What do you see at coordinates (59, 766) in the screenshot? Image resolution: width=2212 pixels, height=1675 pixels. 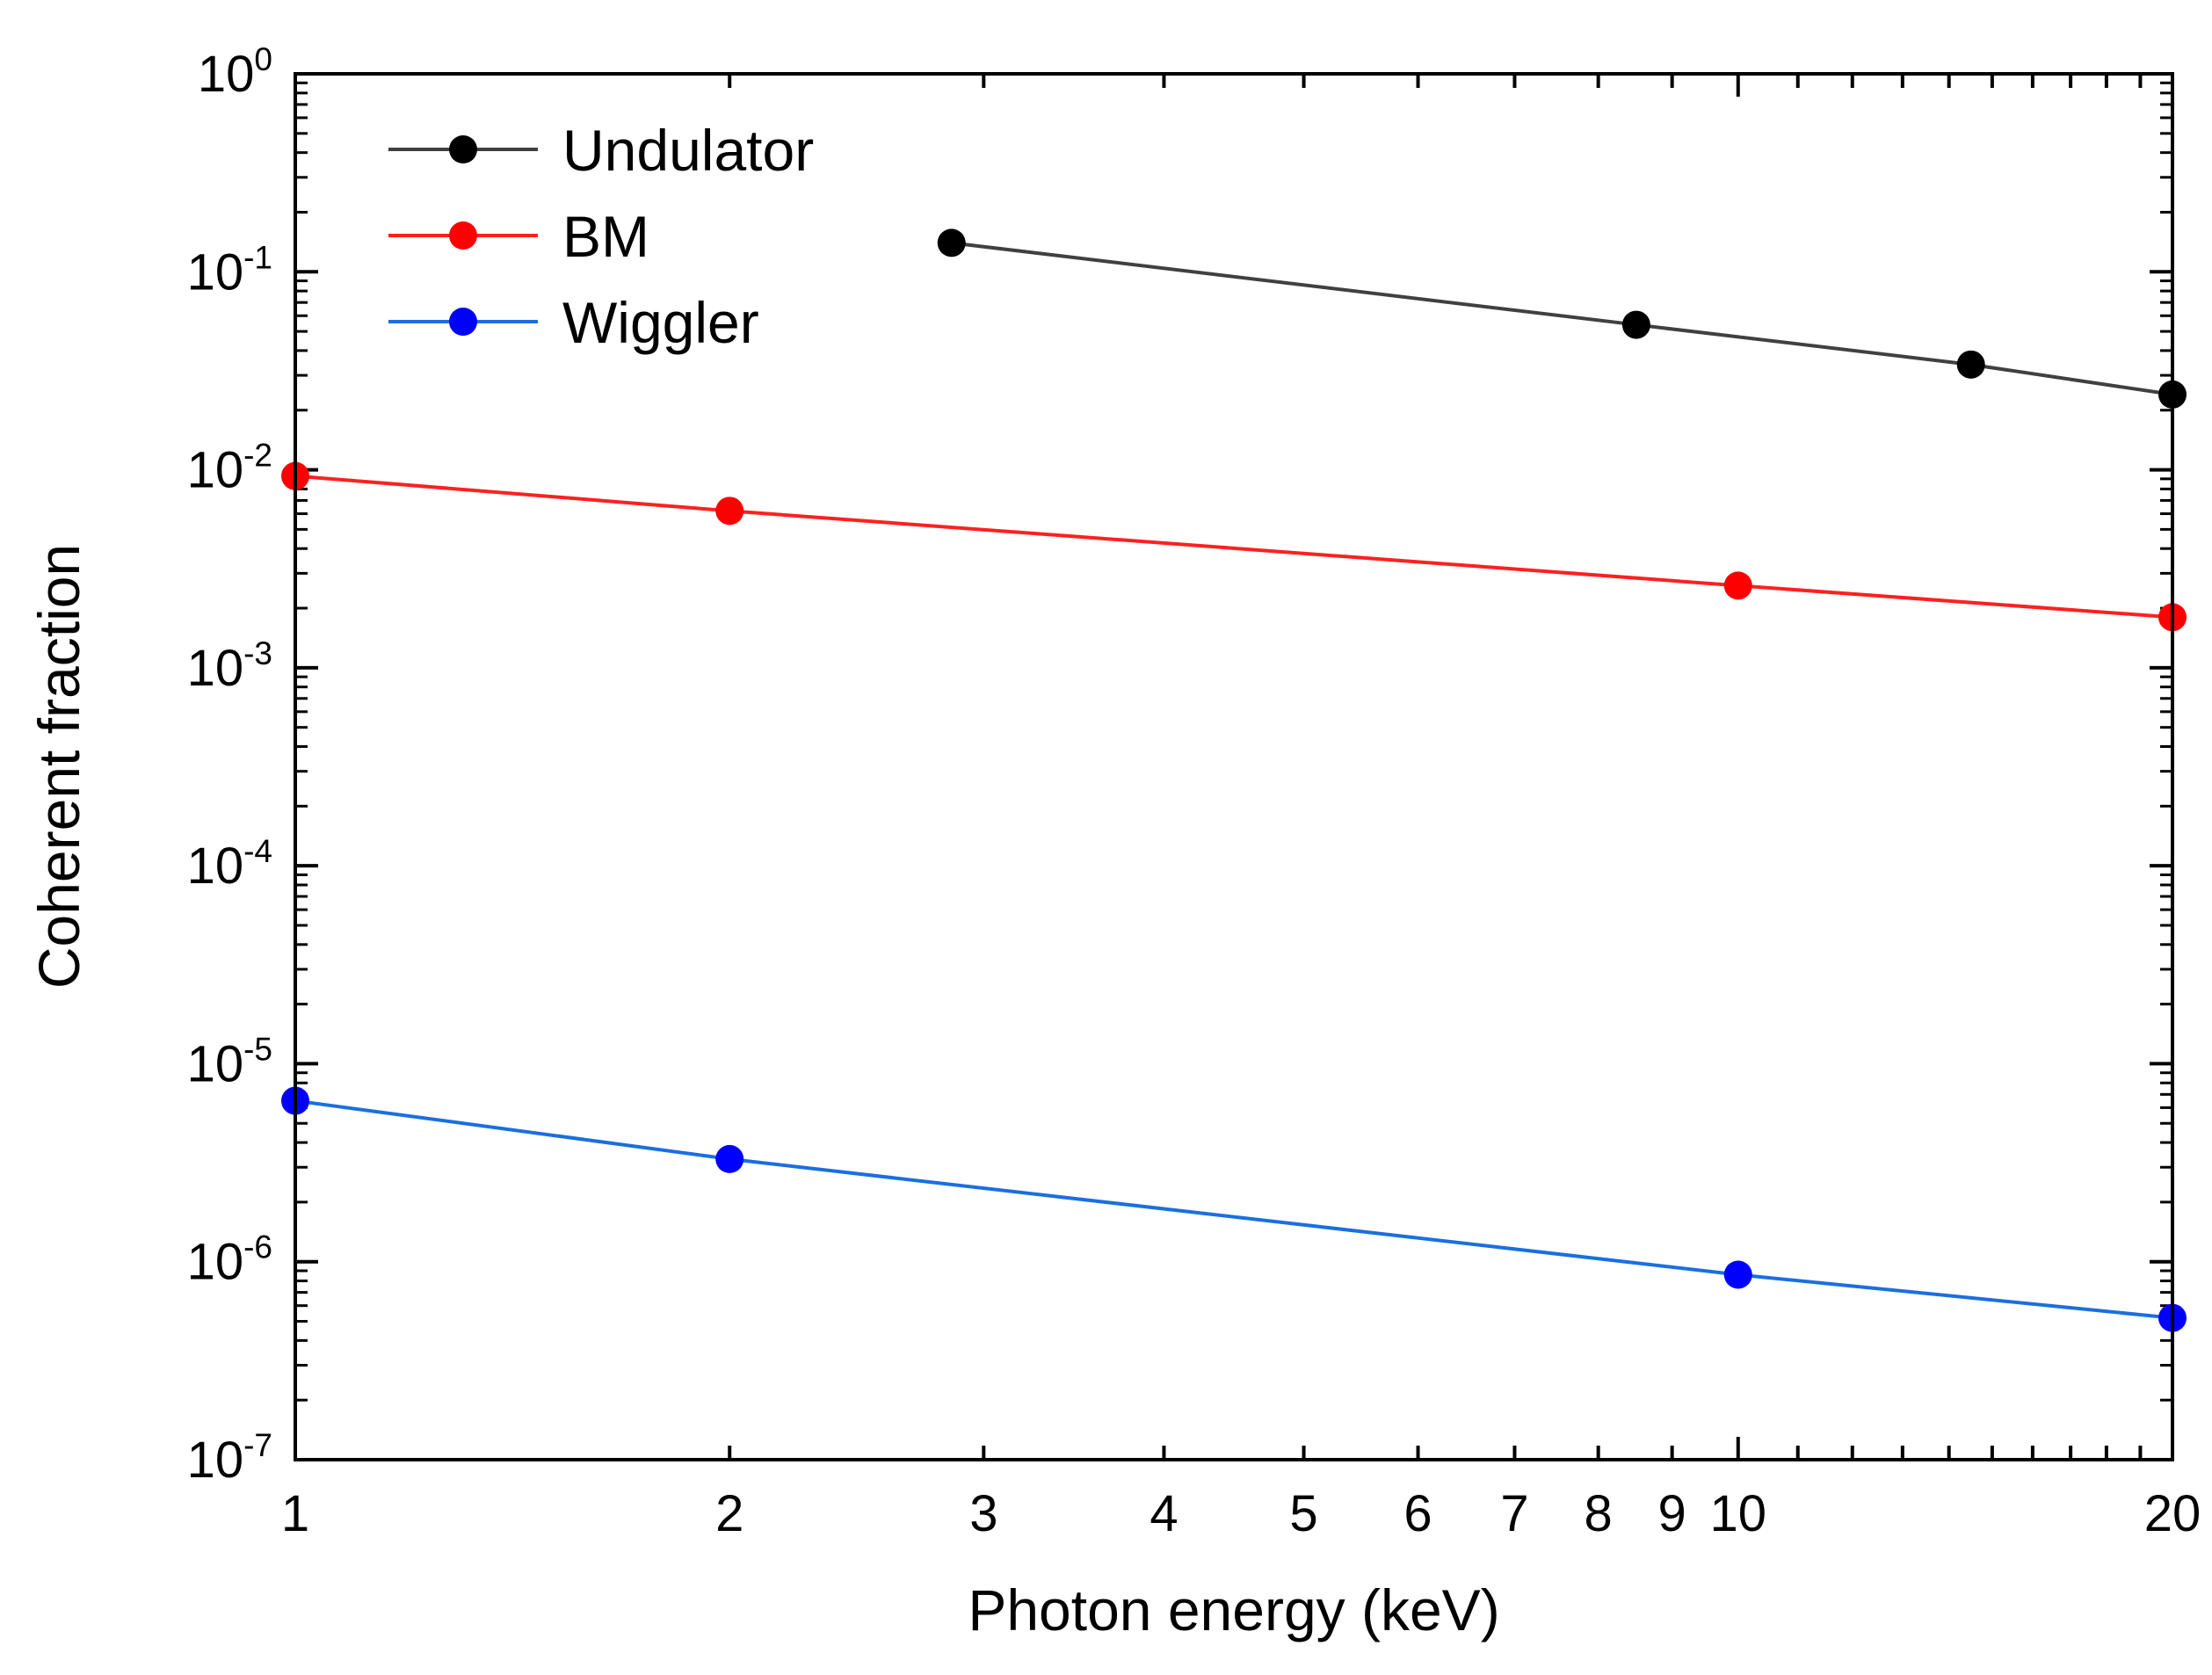 I see `y-axis-title: Coherent fraction` at bounding box center [59, 766].